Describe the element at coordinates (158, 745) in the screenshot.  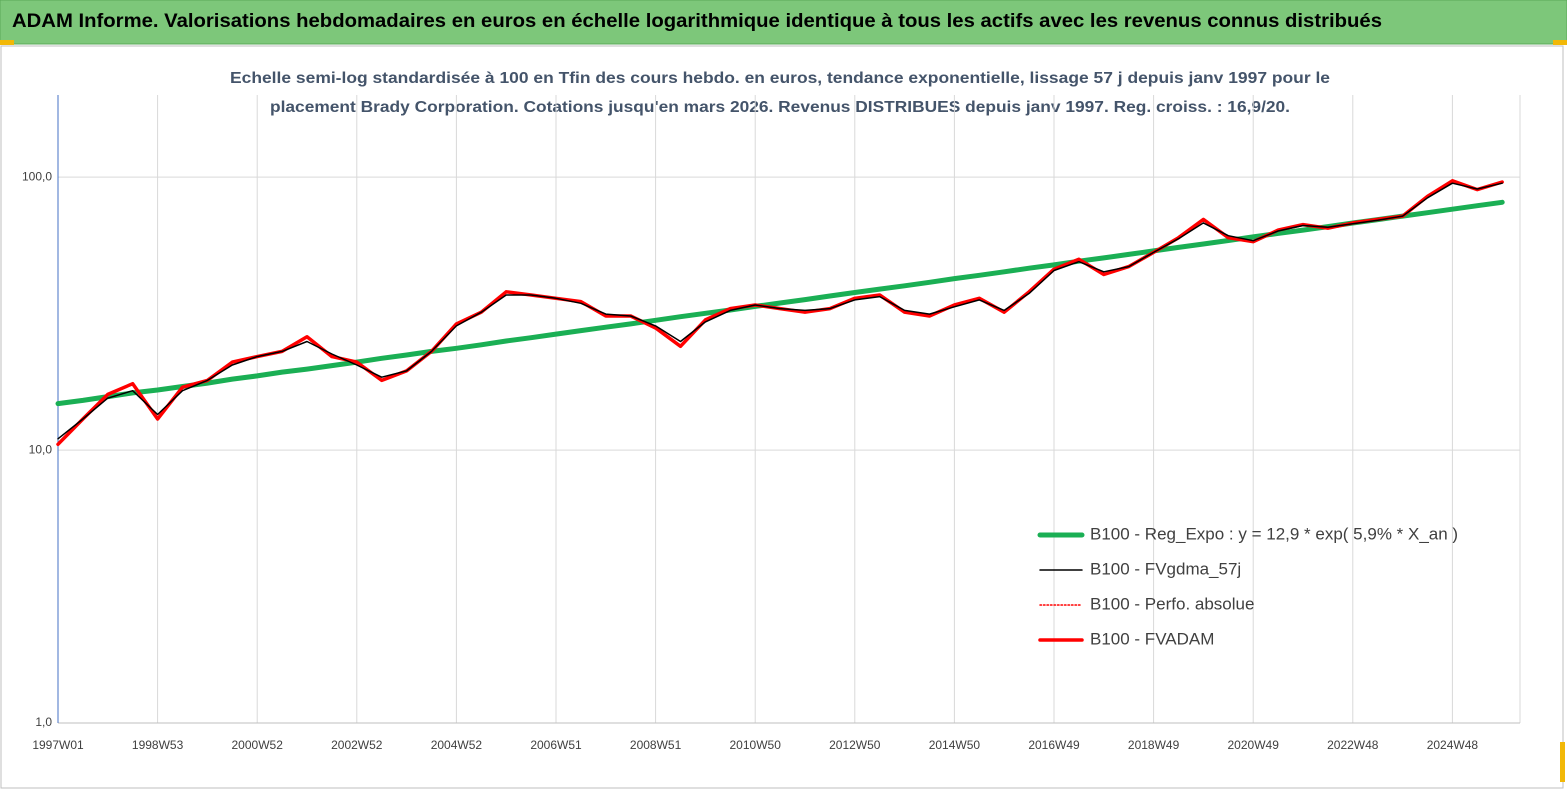
I see `x-tick-label: 1998W53` at that location.